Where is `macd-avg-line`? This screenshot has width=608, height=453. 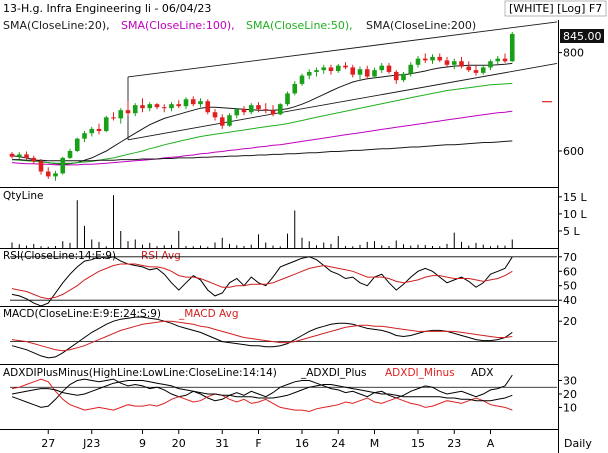 macd-avg-line is located at coordinates (262, 336).